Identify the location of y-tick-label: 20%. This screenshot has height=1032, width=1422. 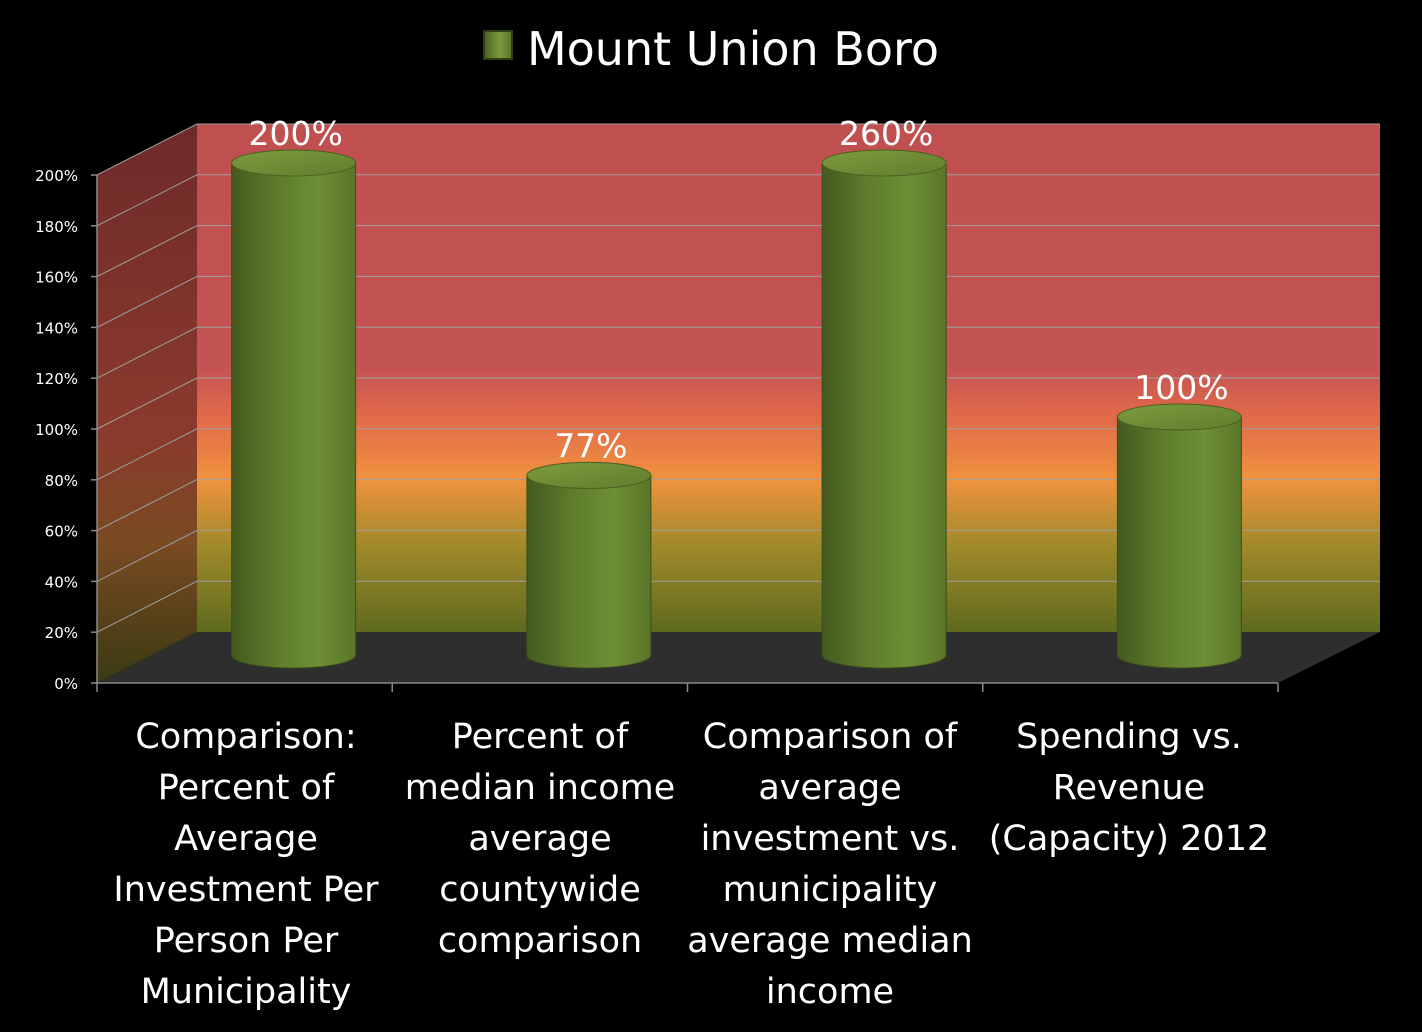
(61, 633).